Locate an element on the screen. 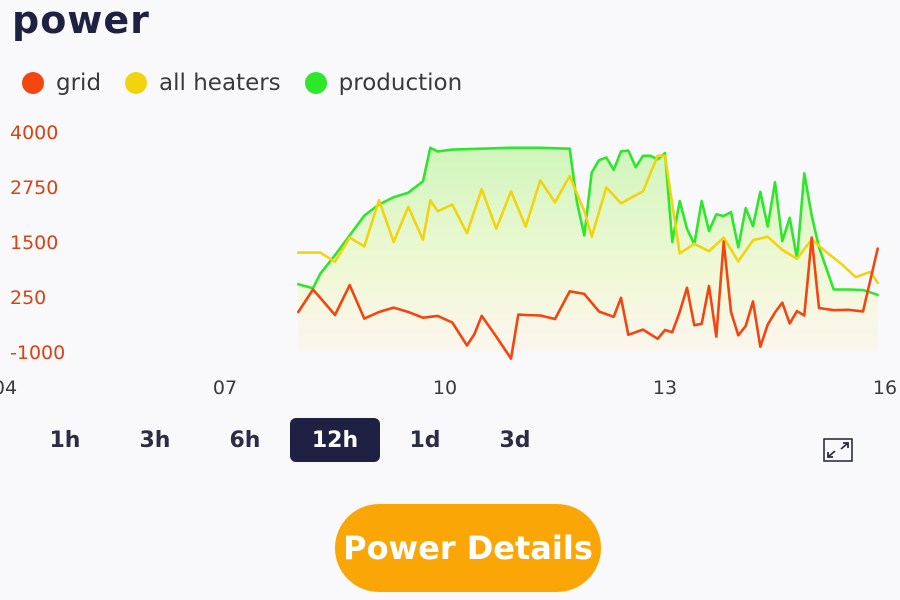 The width and height of the screenshot is (900, 600). range-button-1h: 1h is located at coordinates (65, 440).